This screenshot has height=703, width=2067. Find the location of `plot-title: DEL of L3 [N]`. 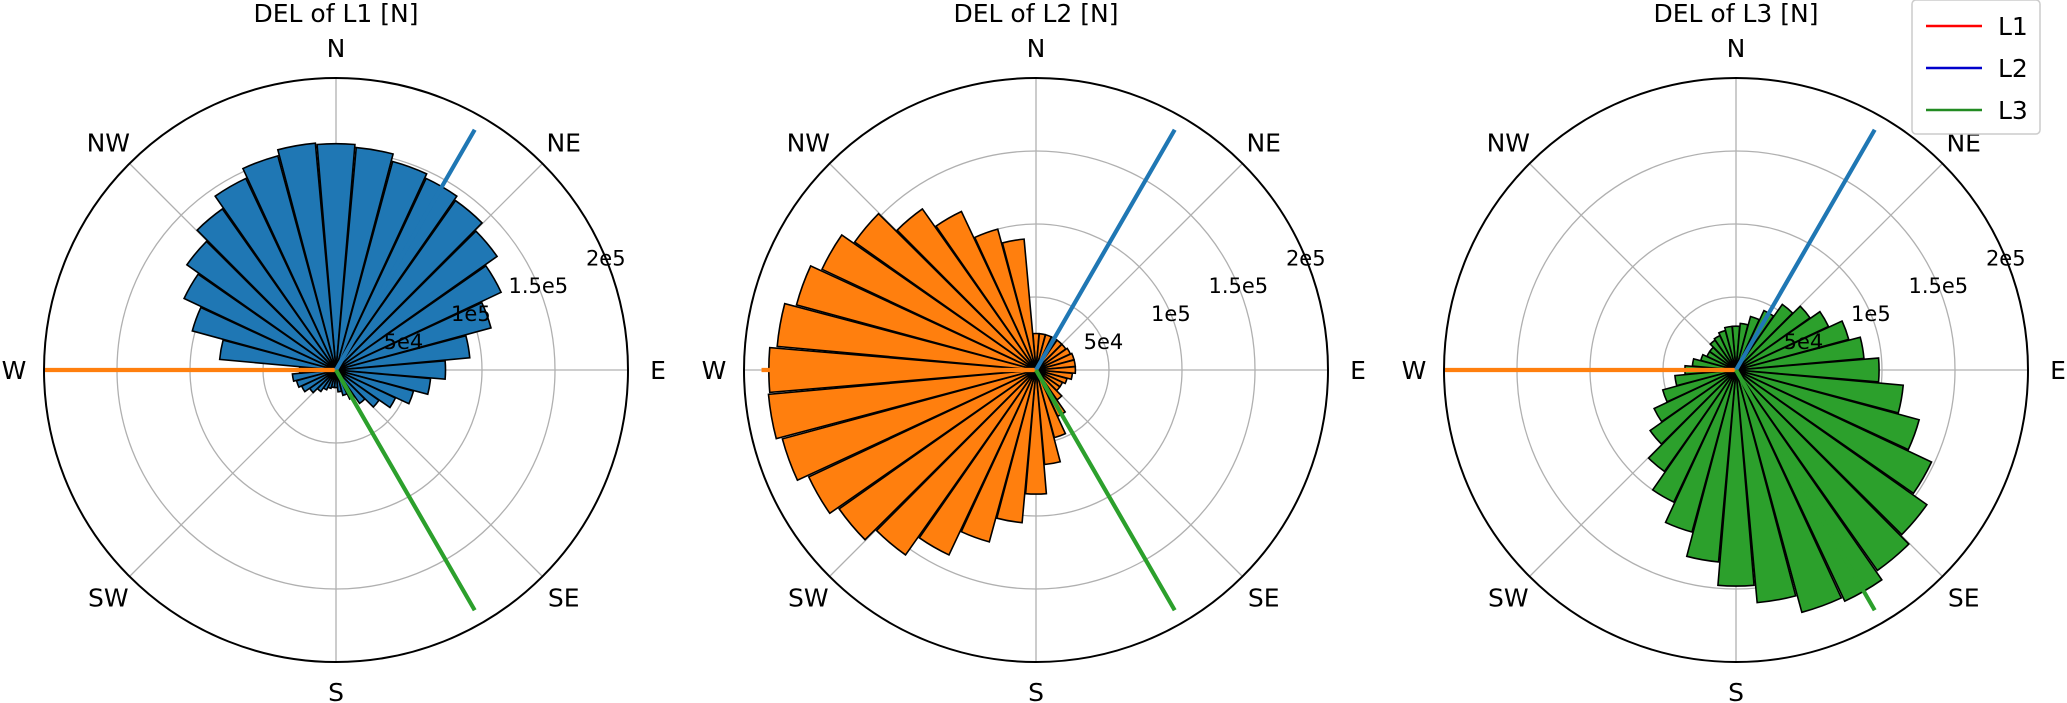

plot-title: DEL of L3 [N] is located at coordinates (1736, 14).